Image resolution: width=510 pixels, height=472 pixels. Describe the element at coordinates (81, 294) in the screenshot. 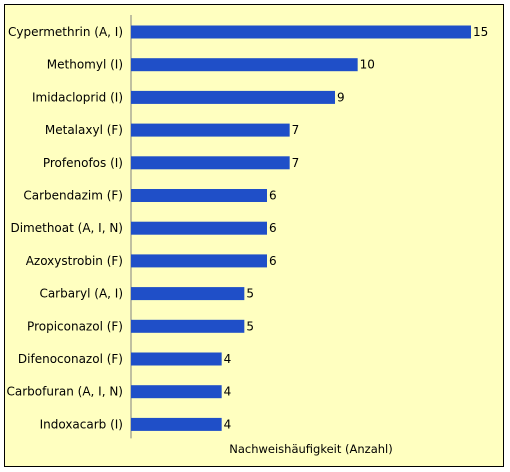

I see `category-label: Carbaryl (A, I)` at that location.